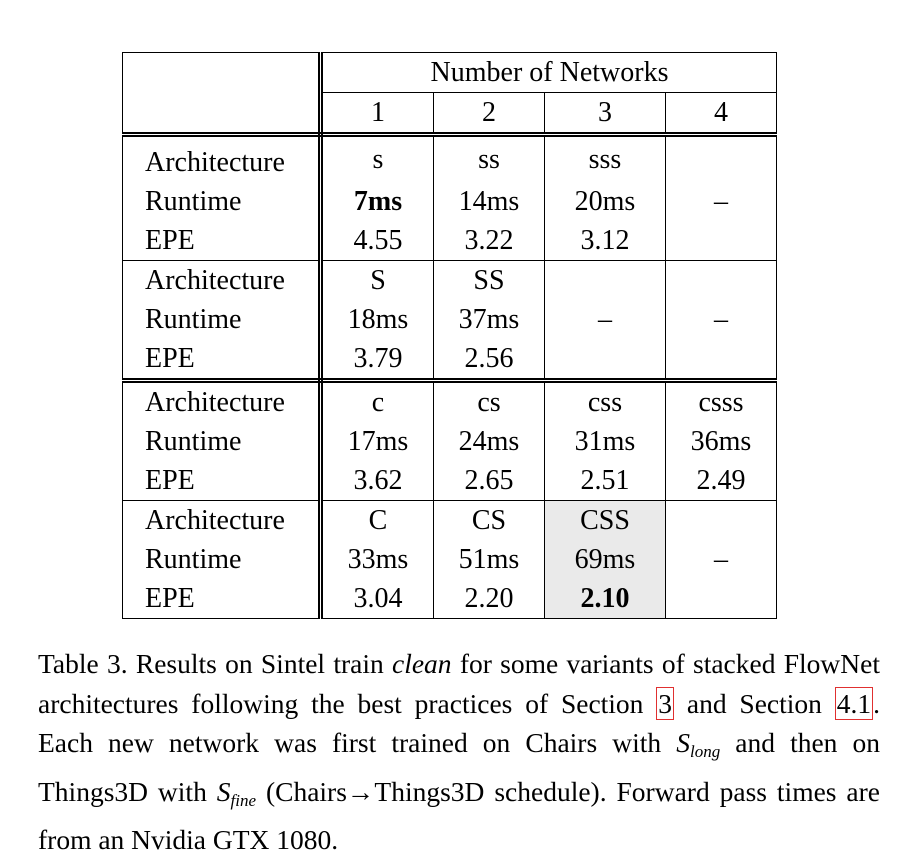 This screenshot has width=914, height=860. What do you see at coordinates (377, 241) in the screenshot?
I see `table-cell: 4.55` at bounding box center [377, 241].